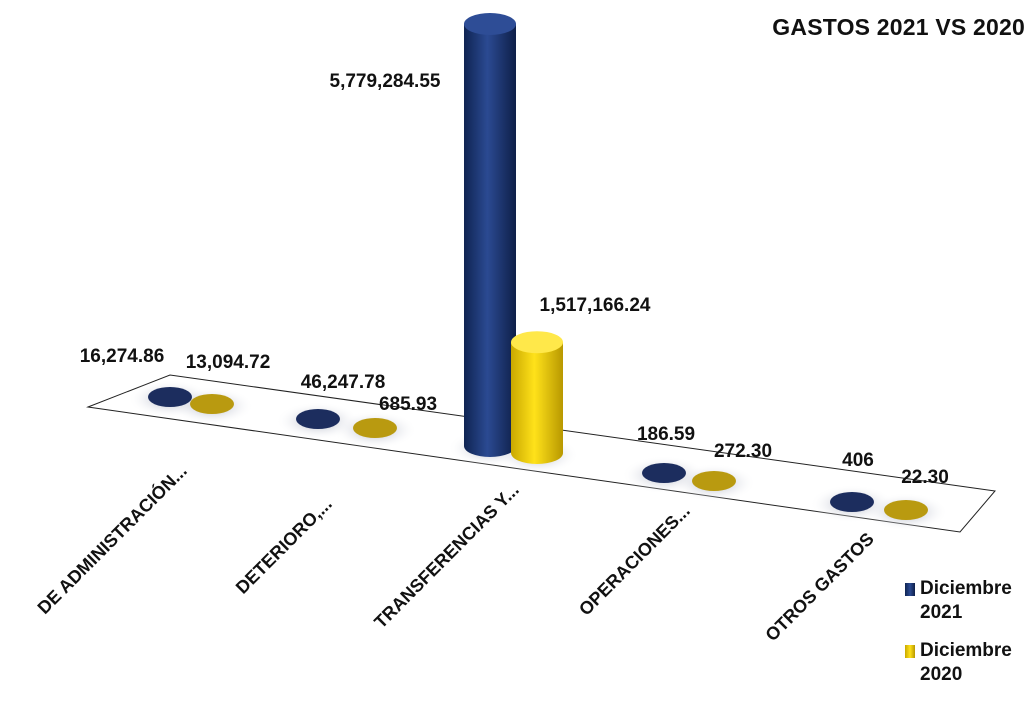 The height and width of the screenshot is (714, 1035). I want to click on data-label-series2-cat2: 685.93, so click(408, 404).